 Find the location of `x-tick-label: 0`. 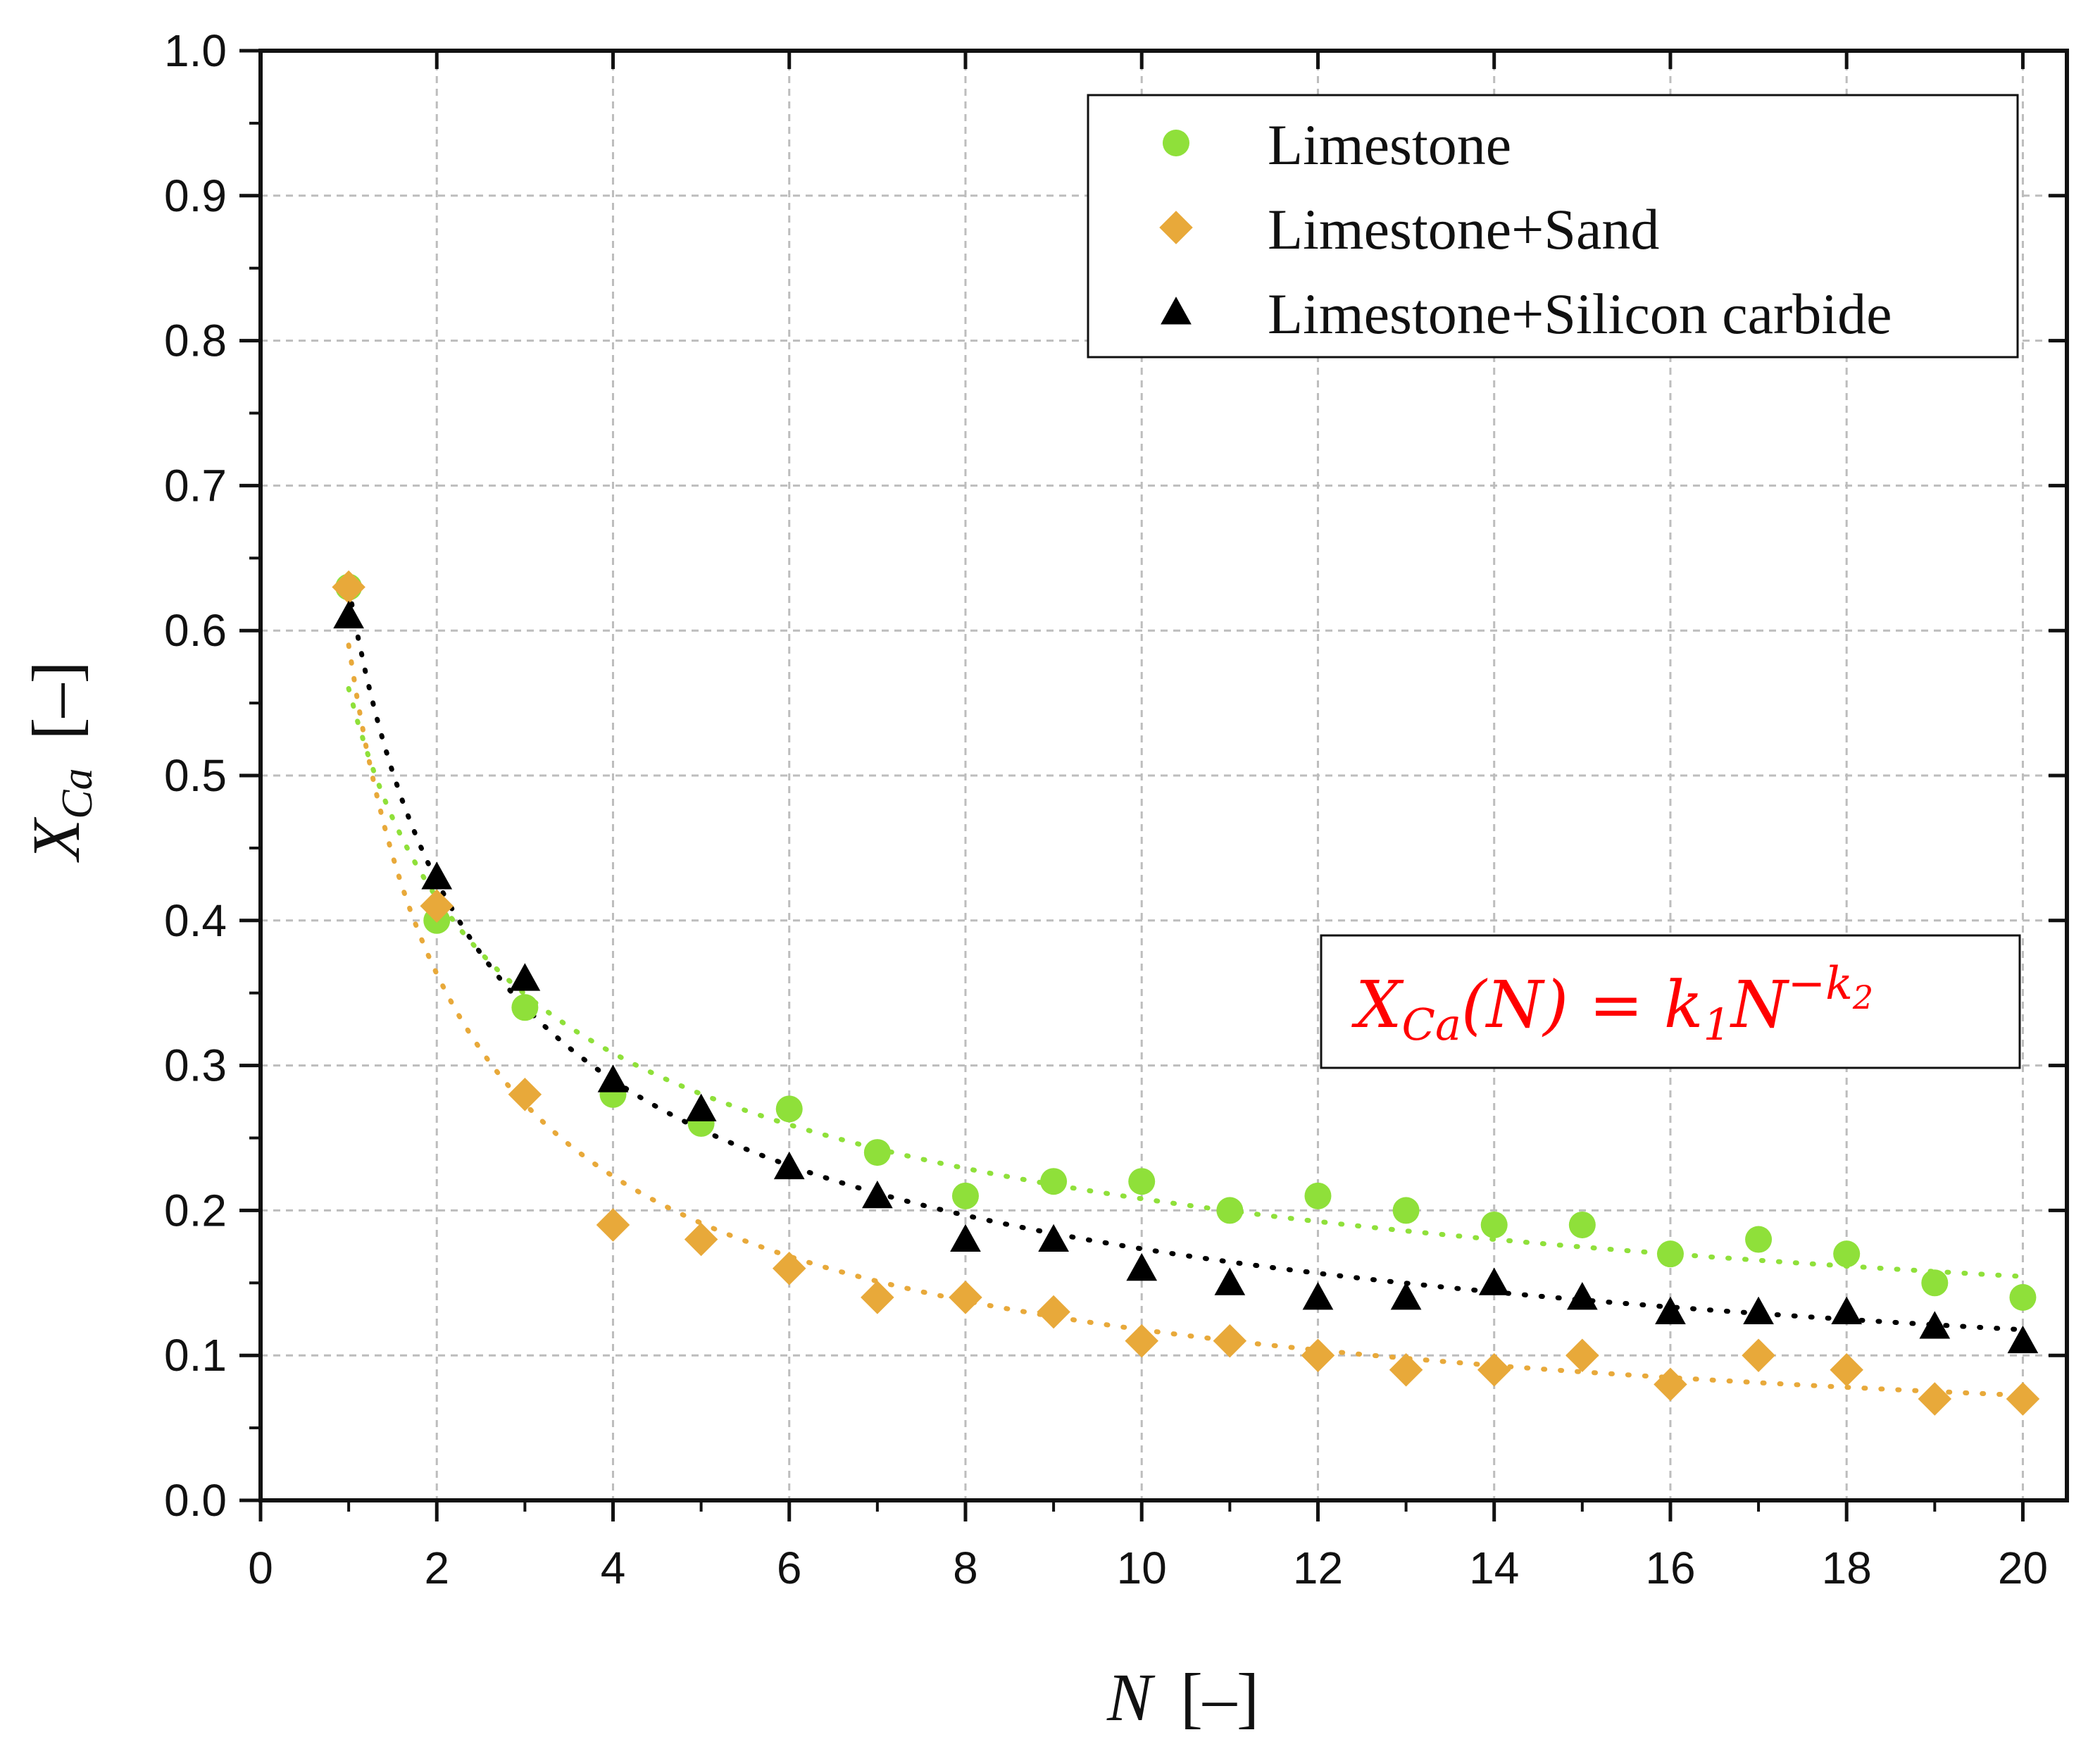

x-tick-label: 0 is located at coordinates (260, 1568).